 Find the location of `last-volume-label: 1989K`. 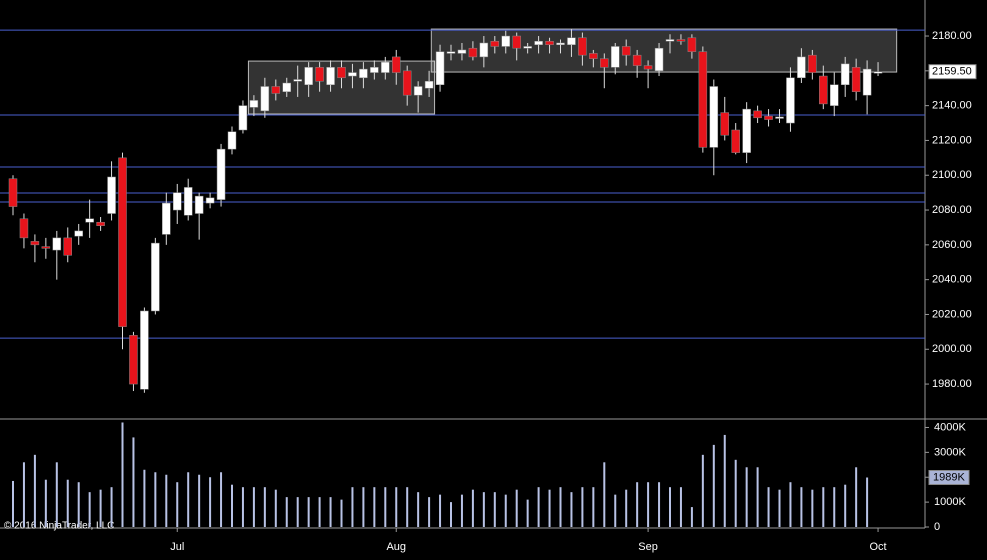

last-volume-label: 1989K is located at coordinates (949, 477).